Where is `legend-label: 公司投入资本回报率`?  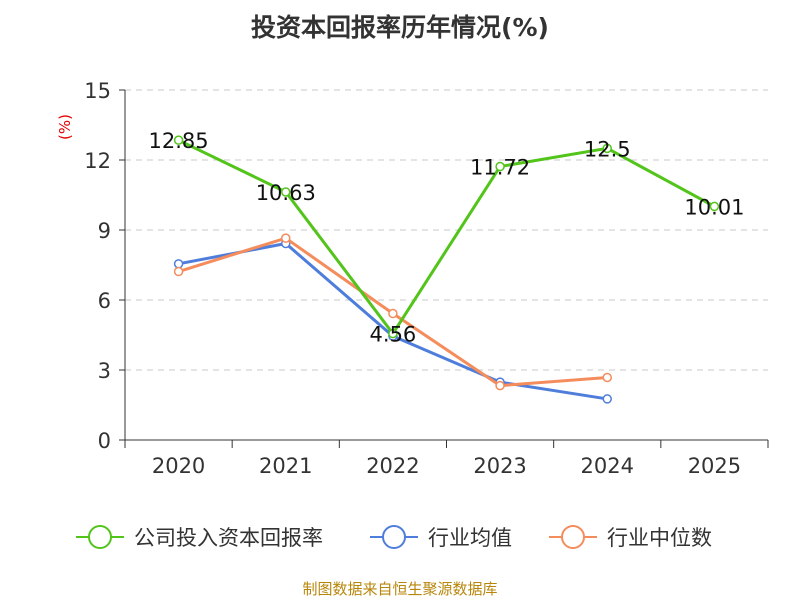
legend-label: 公司投入资本回报率 is located at coordinates (228, 538).